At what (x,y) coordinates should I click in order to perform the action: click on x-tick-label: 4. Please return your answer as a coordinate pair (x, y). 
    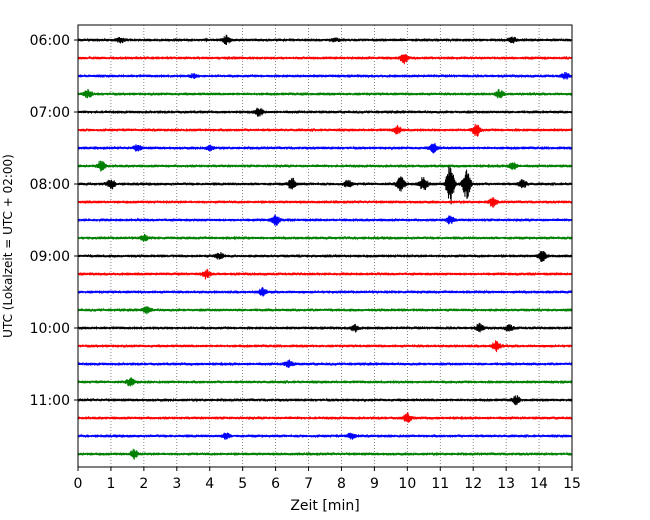
    Looking at the image, I should click on (209, 484).